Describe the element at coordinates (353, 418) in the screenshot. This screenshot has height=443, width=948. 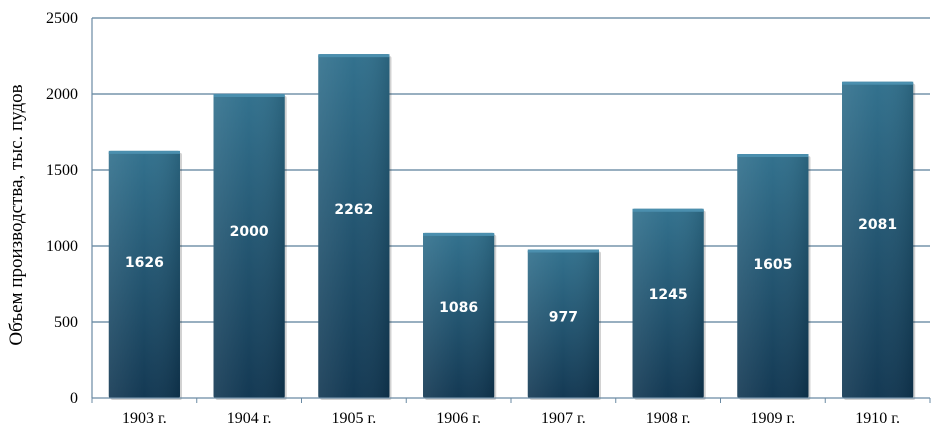
I see `x-tick-label: 1905 г.` at that location.